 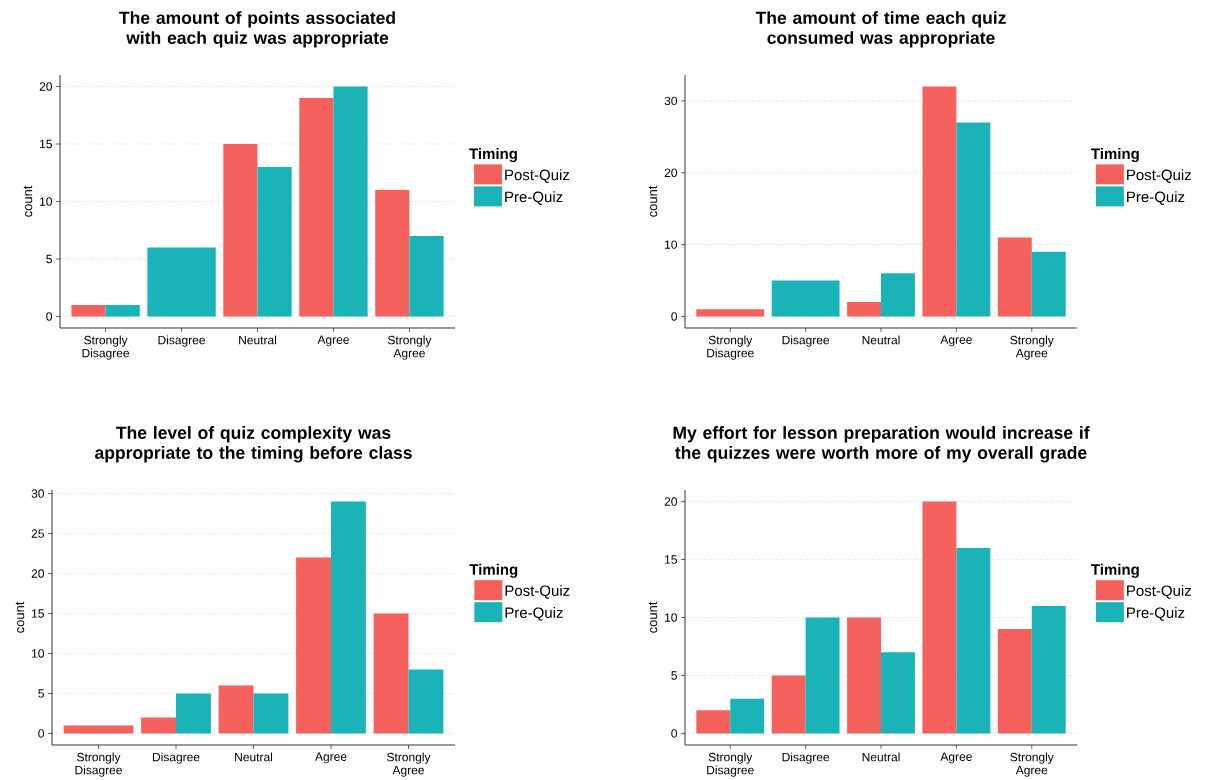 What do you see at coordinates (37, 533) in the screenshot?
I see `y-tick-label: 25` at bounding box center [37, 533].